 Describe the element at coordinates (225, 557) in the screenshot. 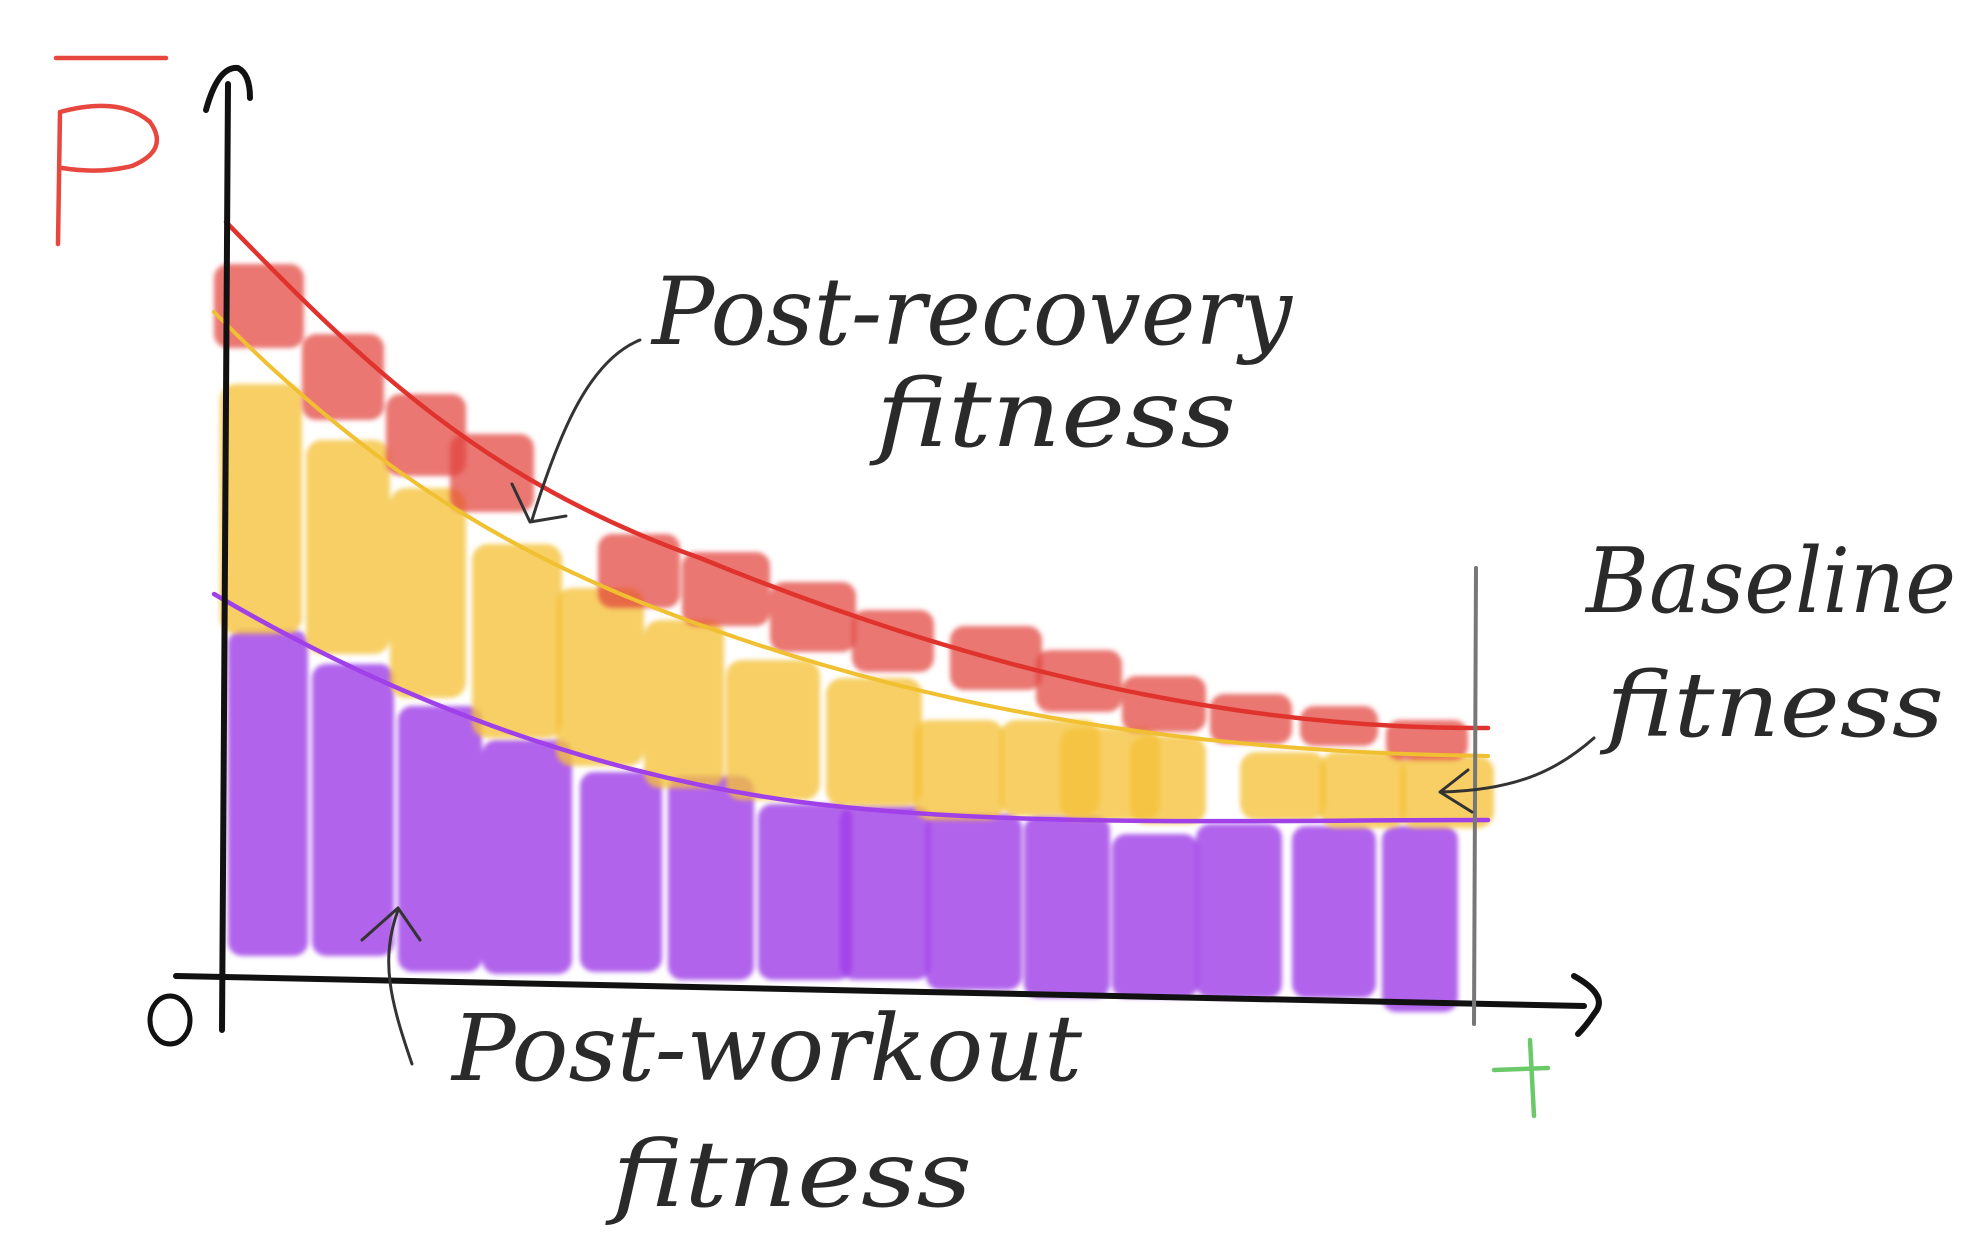

I see `y-axis-line` at that location.